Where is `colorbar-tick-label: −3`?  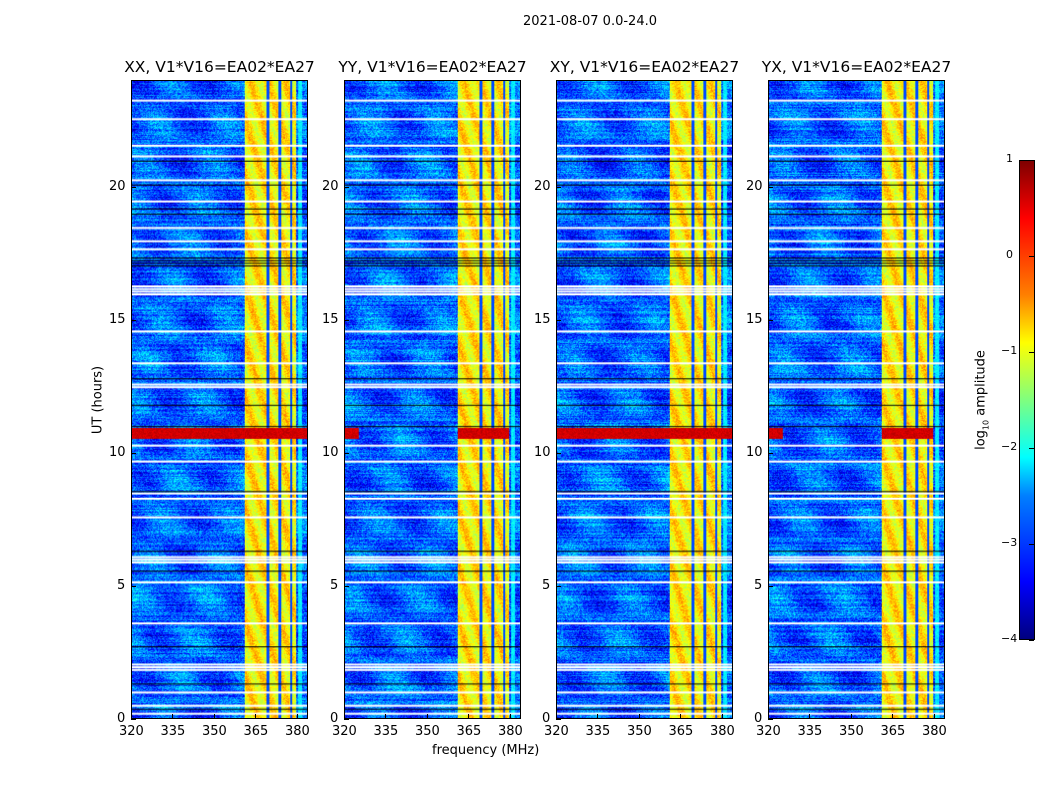
colorbar-tick-label: −3 is located at coordinates (1009, 542).